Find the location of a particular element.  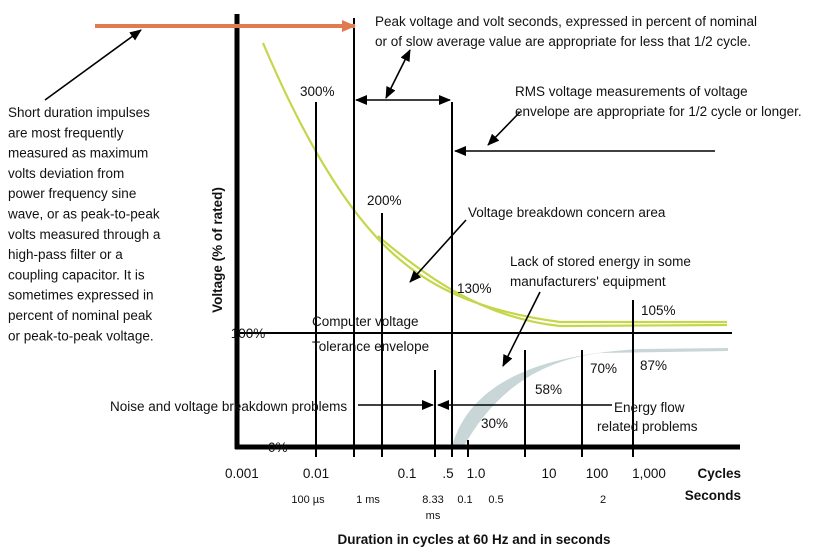

level: 70% is located at coordinates (603, 368).